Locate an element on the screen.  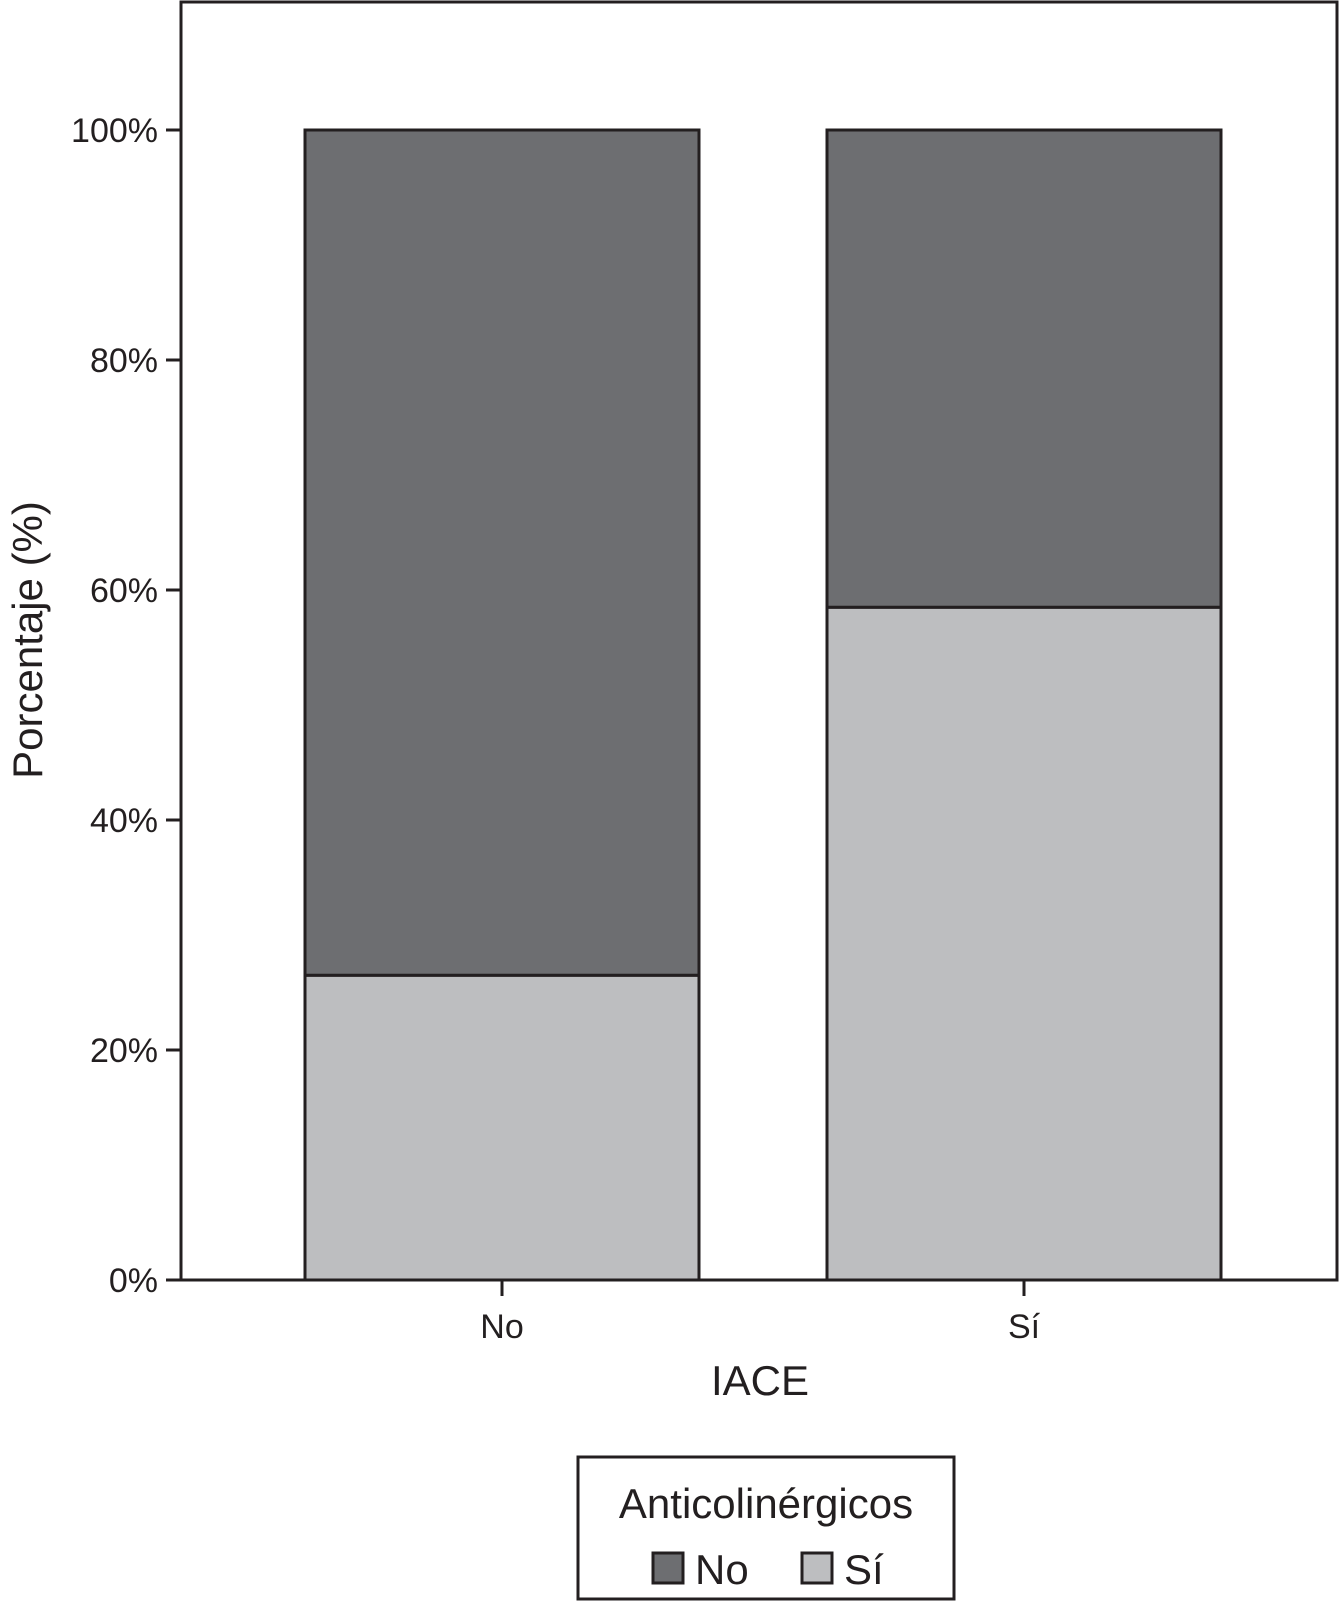
y-axis: 0% 20% 40% 60% 80% 100% is located at coordinates (126, 706).